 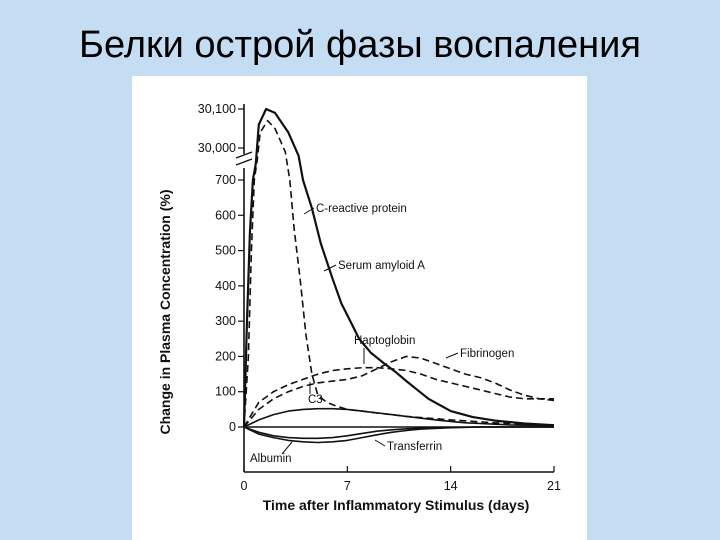 What do you see at coordinates (384, 341) in the screenshot?
I see `series-label-haptoglobin: Haptoglobin` at bounding box center [384, 341].